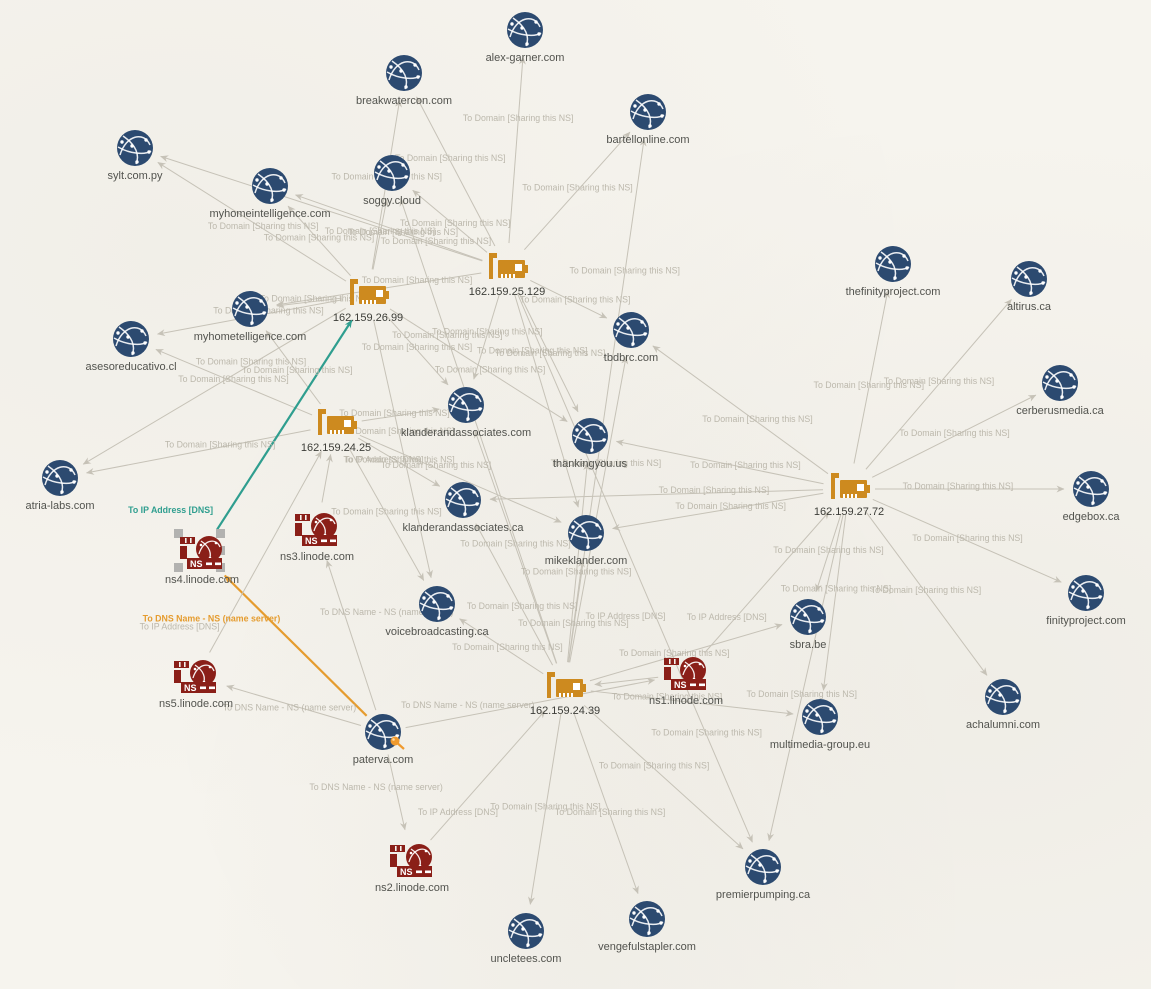  What do you see at coordinates (392, 181) in the screenshot?
I see `node-soggy.cloud: soggy.cloud` at bounding box center [392, 181].